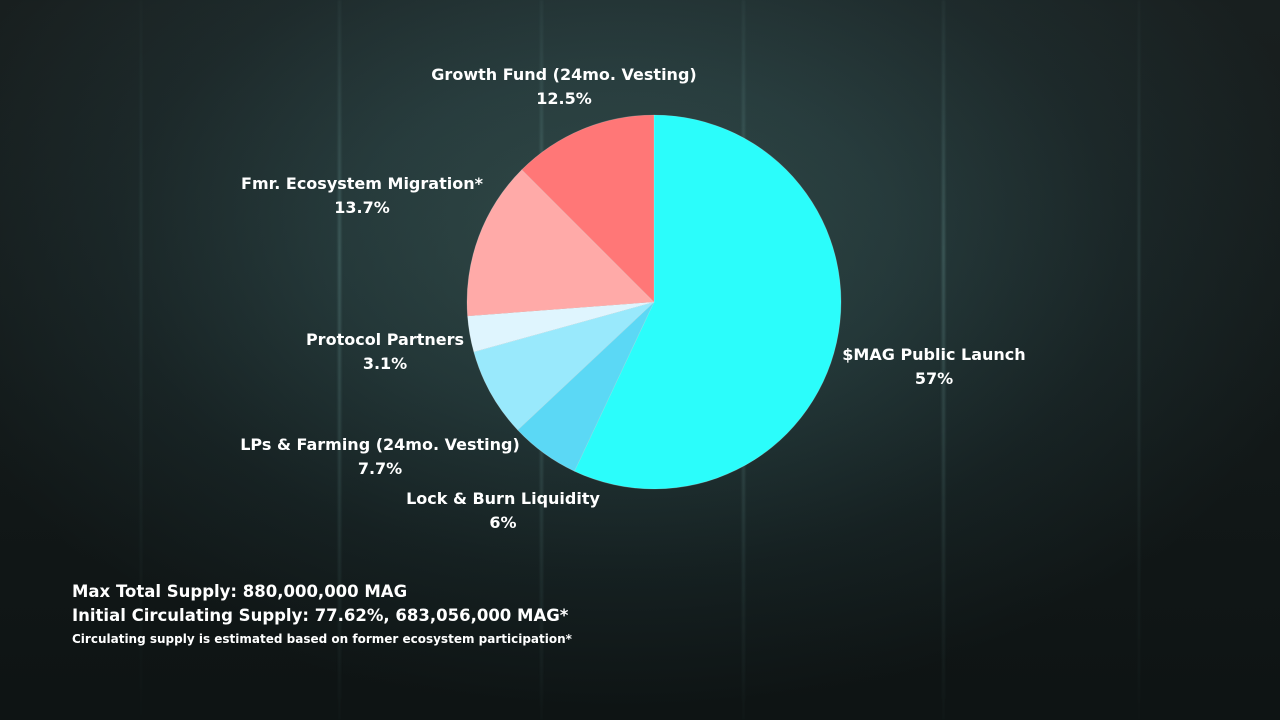 This screenshot has width=1280, height=720. What do you see at coordinates (380, 444) in the screenshot?
I see `slice-name-label: LPs & Farming (24mo. Vesting)` at bounding box center [380, 444].